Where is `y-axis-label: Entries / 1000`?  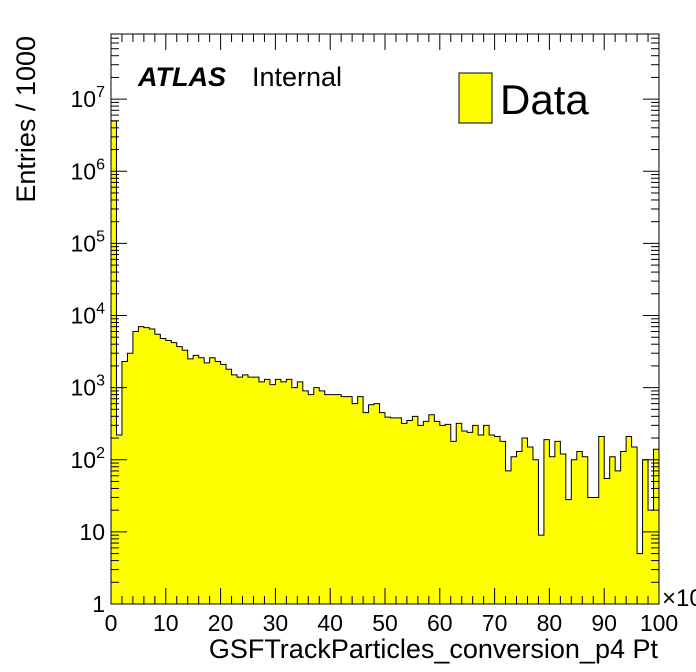
y-axis-label: Entries / 1000 is located at coordinates (26, 119).